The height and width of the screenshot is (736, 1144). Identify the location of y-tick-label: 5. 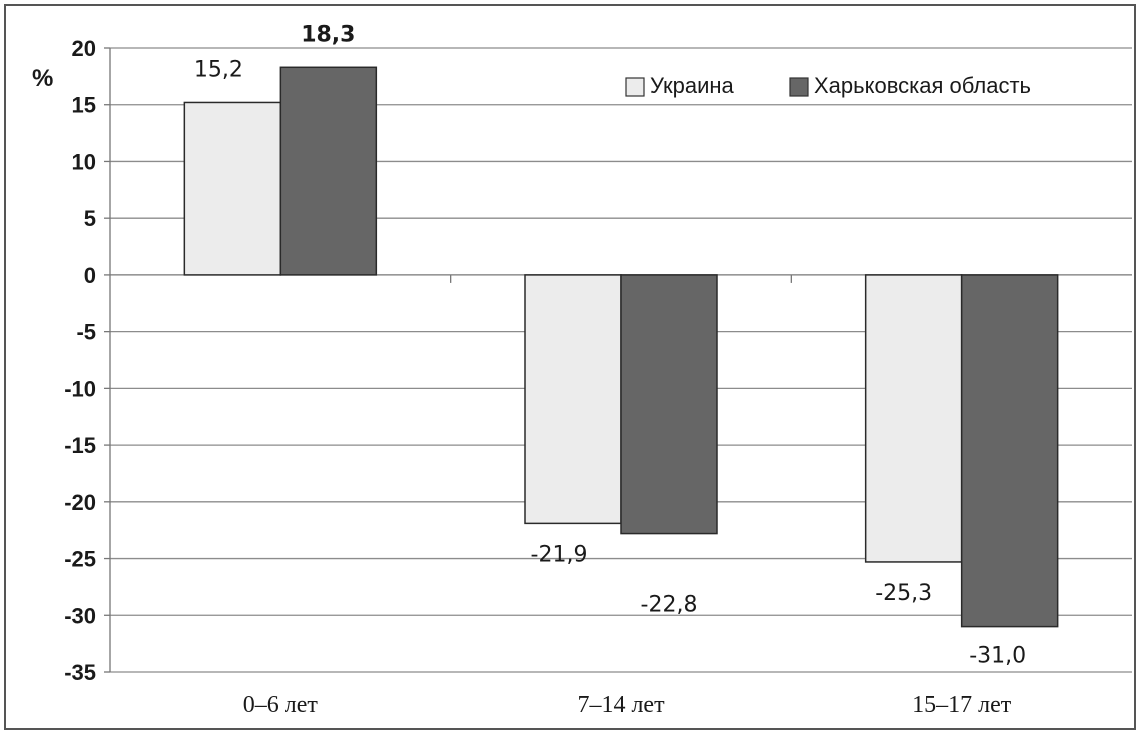
(90, 218).